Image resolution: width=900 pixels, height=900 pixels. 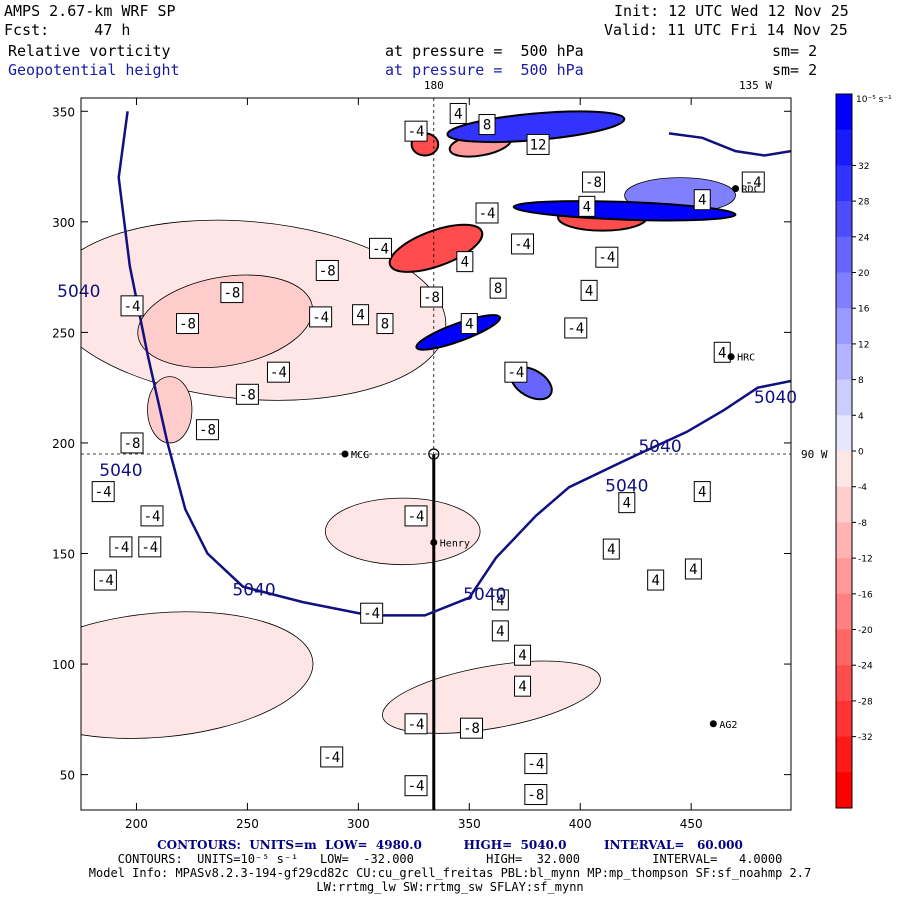 I want to click on colorbar-tick-label: -20, so click(x=865, y=631).